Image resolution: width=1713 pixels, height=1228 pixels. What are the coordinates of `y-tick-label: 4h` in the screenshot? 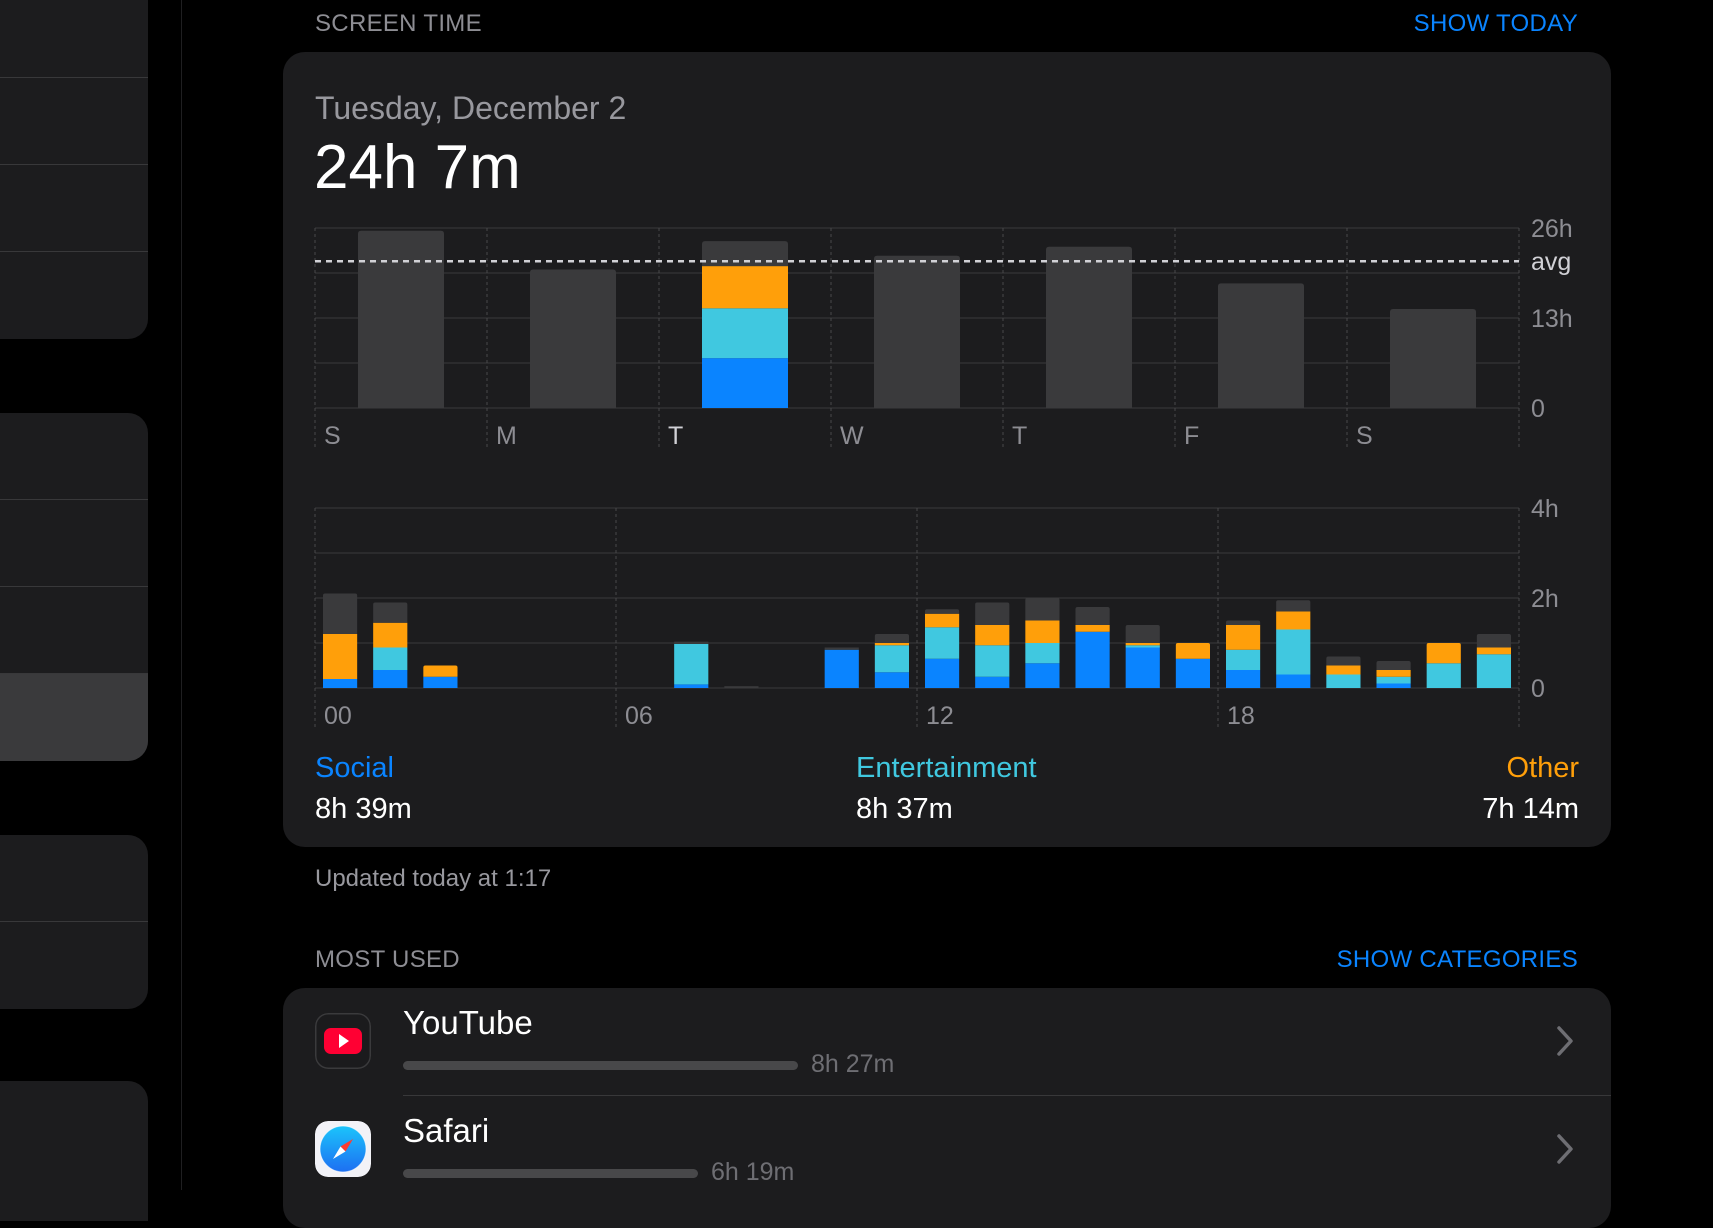 It's located at (1545, 509).